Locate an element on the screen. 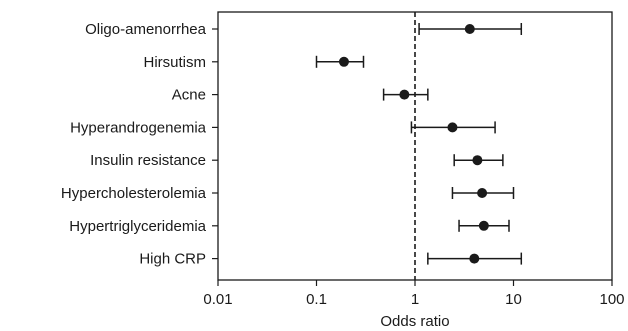 The image size is (628, 331). category-label: Hyperandrogenemia is located at coordinates (138, 127).